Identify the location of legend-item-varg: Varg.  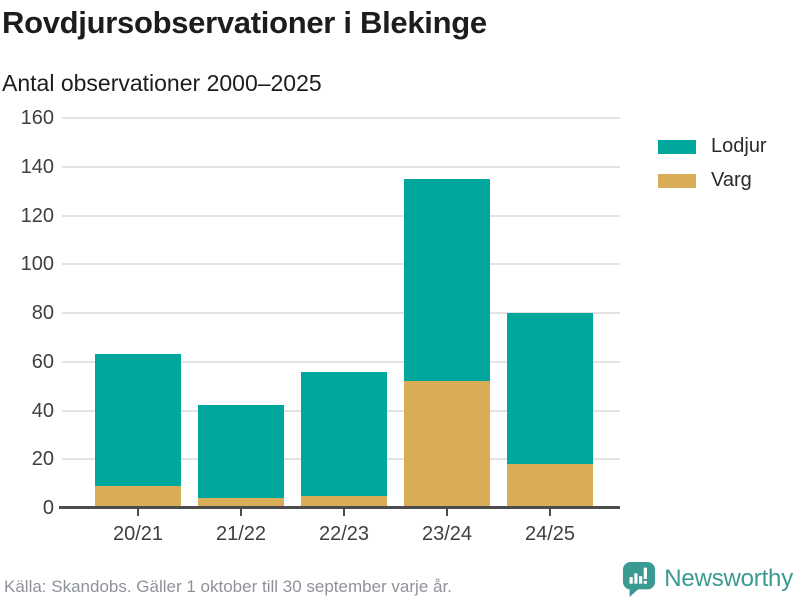
(712, 180).